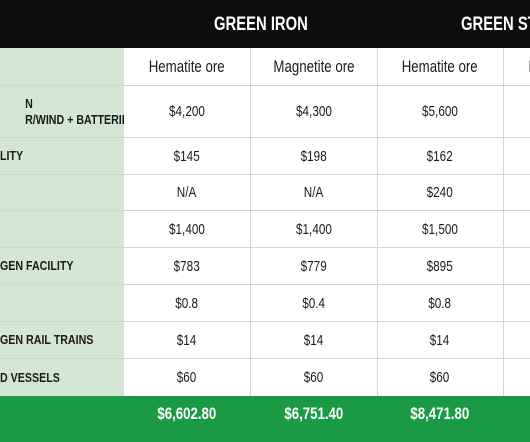 Image resolution: width=530 pixels, height=442 pixels. Describe the element at coordinates (187, 413) in the screenshot. I see `total-cell: $6,602.80` at that location.